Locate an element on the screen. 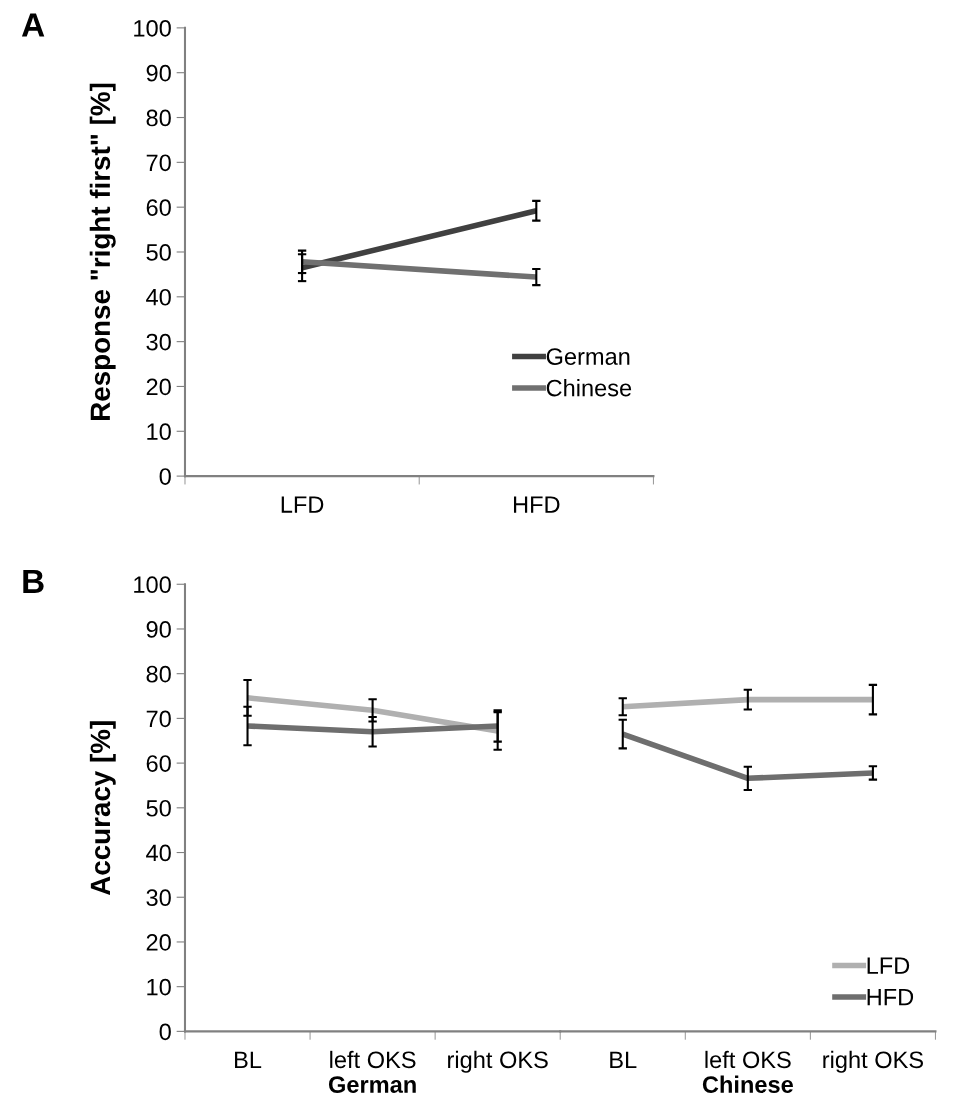 This screenshot has height=1115, width=956. y-axis-title: Response "right first" [%] is located at coordinates (102, 251).